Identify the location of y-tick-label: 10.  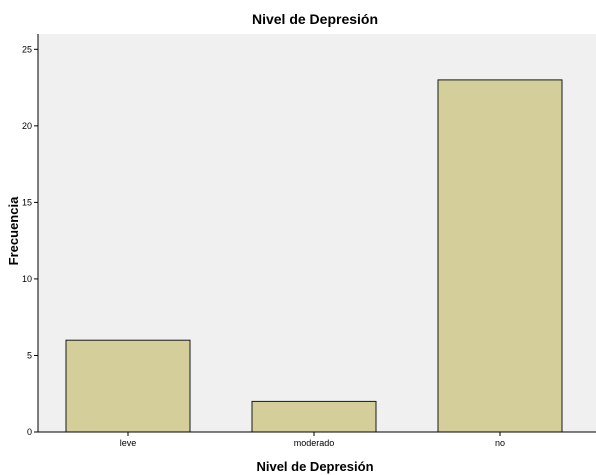
(27, 279).